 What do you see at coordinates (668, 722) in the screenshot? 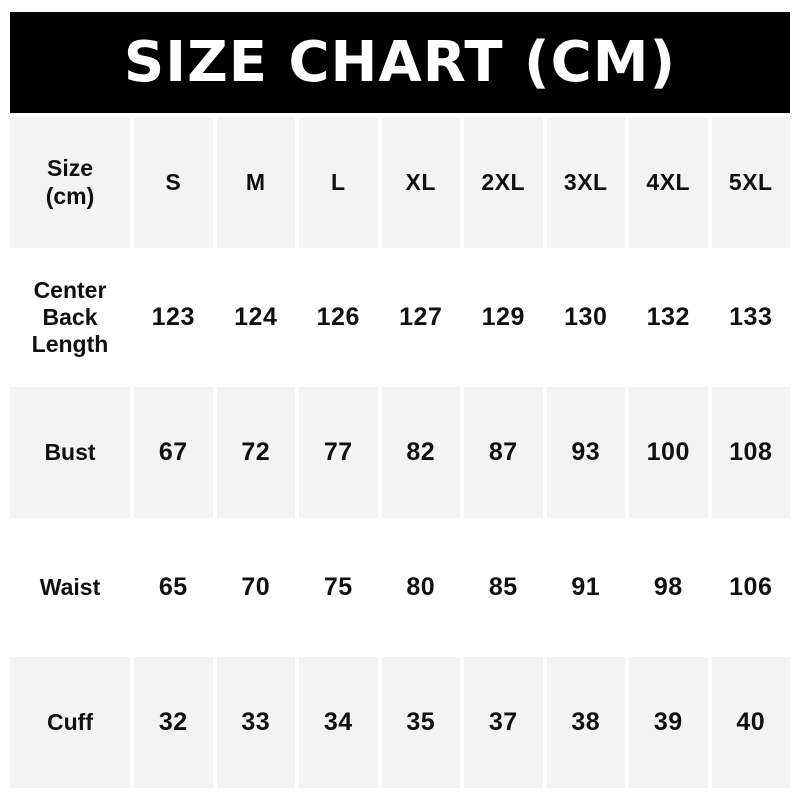
I see `value-cell-cuff-4xl: 39` at bounding box center [668, 722].